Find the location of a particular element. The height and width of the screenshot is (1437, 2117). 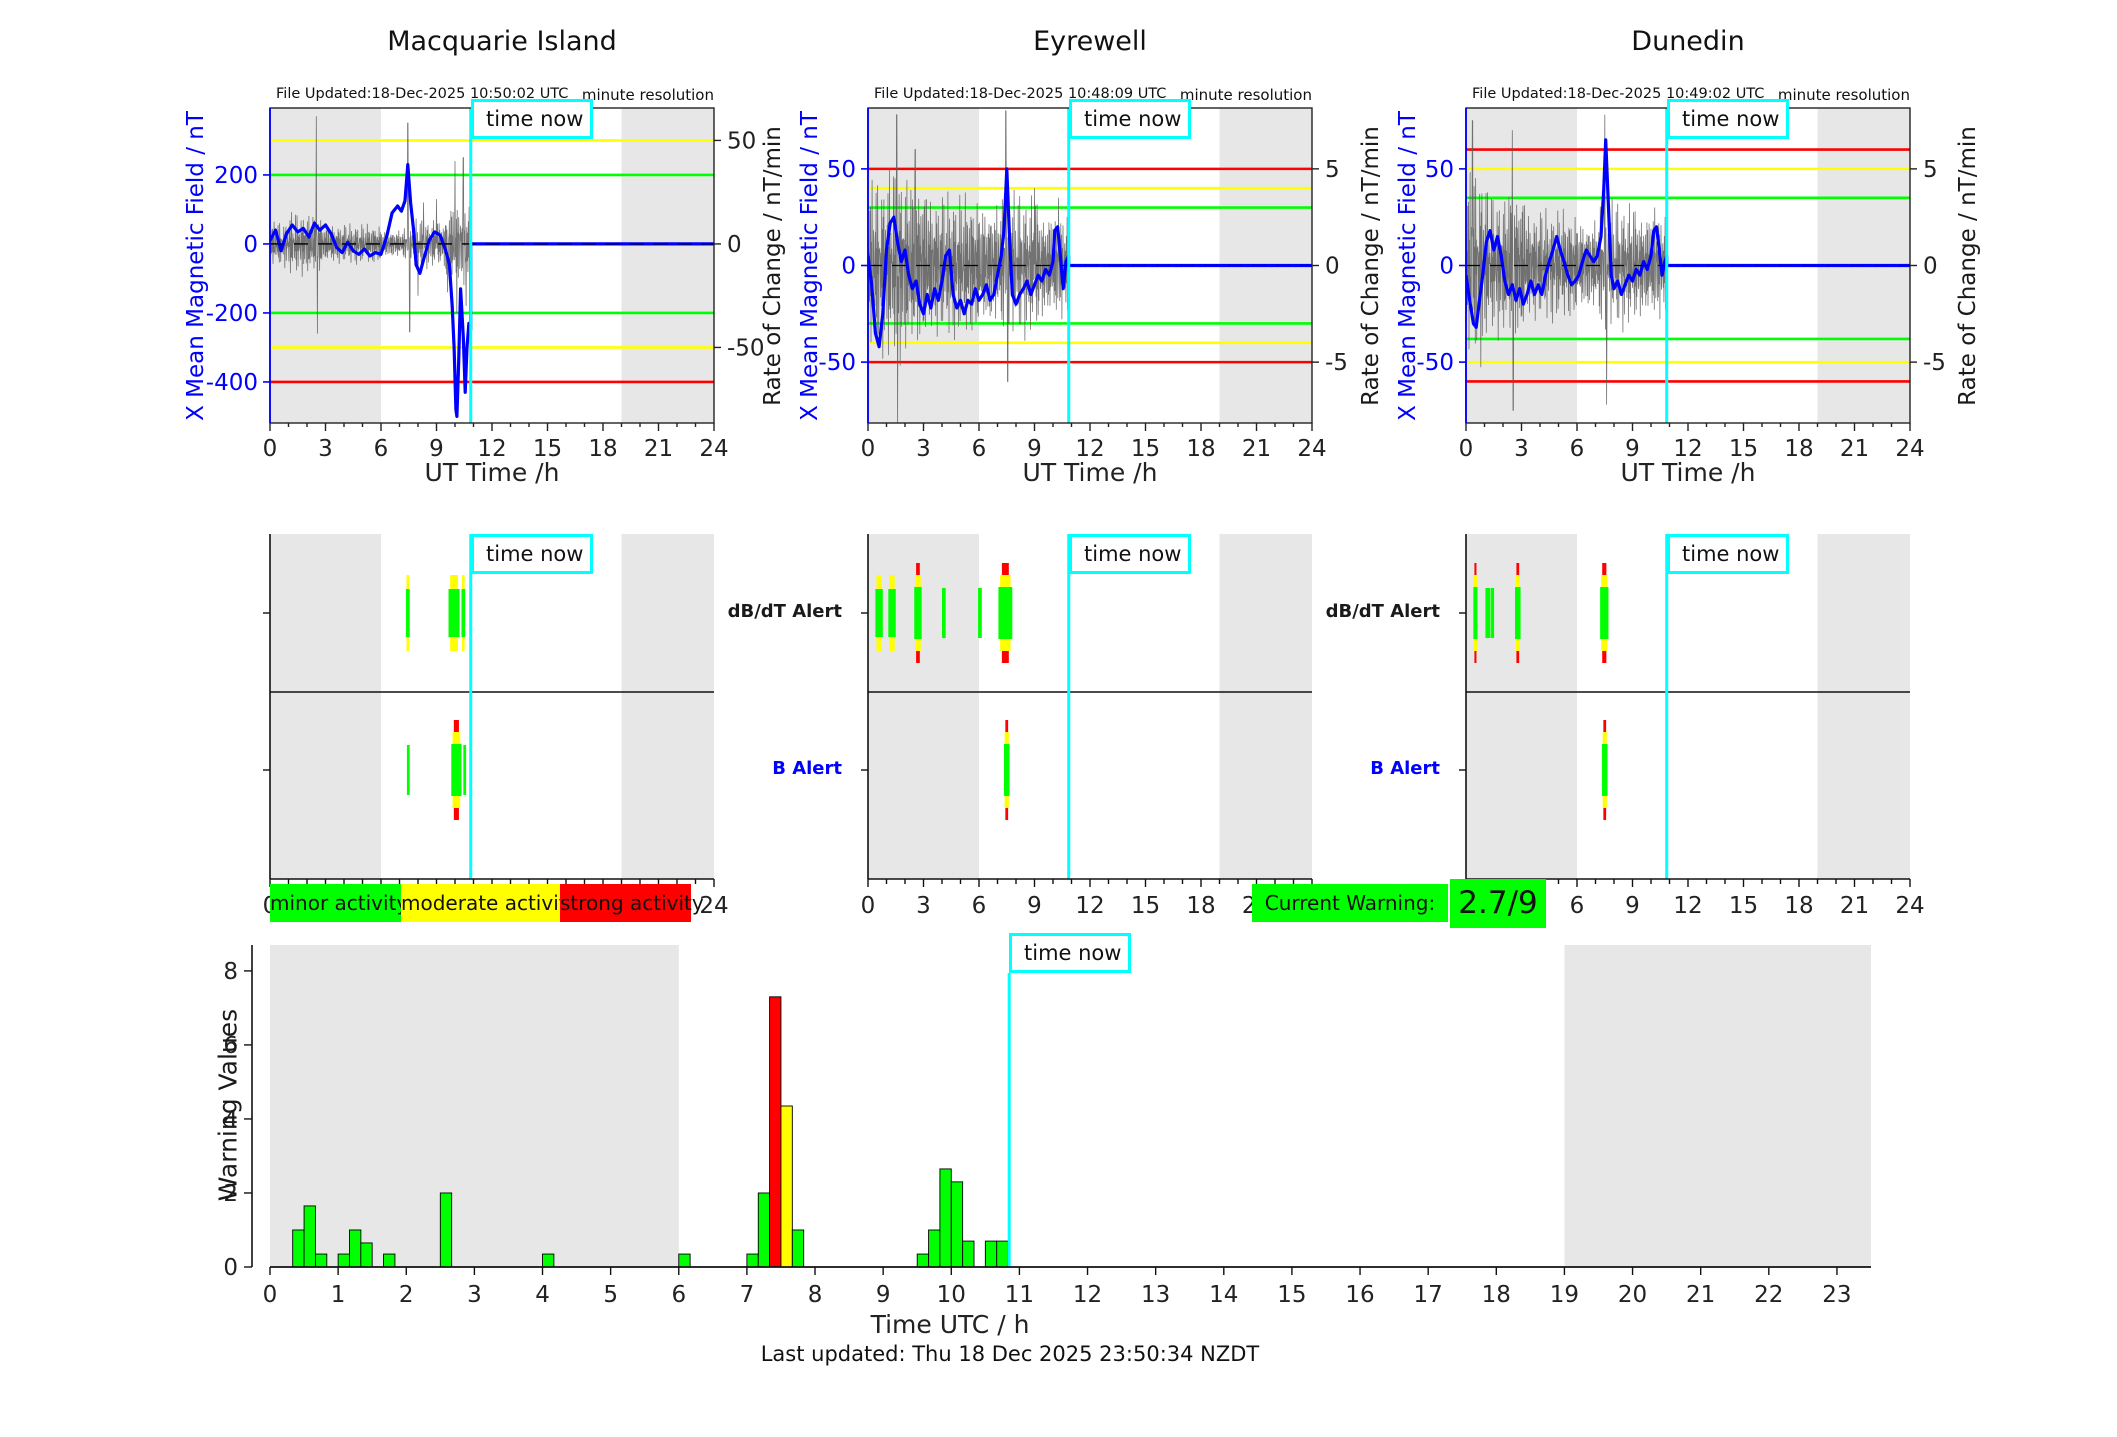

right-tick-label: -5 is located at coordinates (1934, 363).